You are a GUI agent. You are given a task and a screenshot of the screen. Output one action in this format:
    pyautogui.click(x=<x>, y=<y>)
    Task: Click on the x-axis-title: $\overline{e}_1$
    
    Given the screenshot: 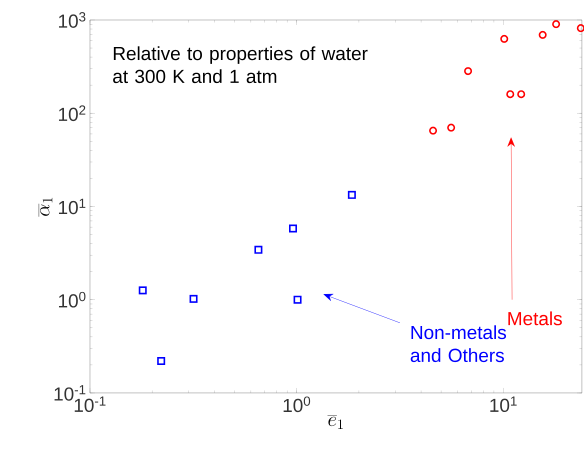 What is the action you would take?
    pyautogui.click(x=335, y=423)
    